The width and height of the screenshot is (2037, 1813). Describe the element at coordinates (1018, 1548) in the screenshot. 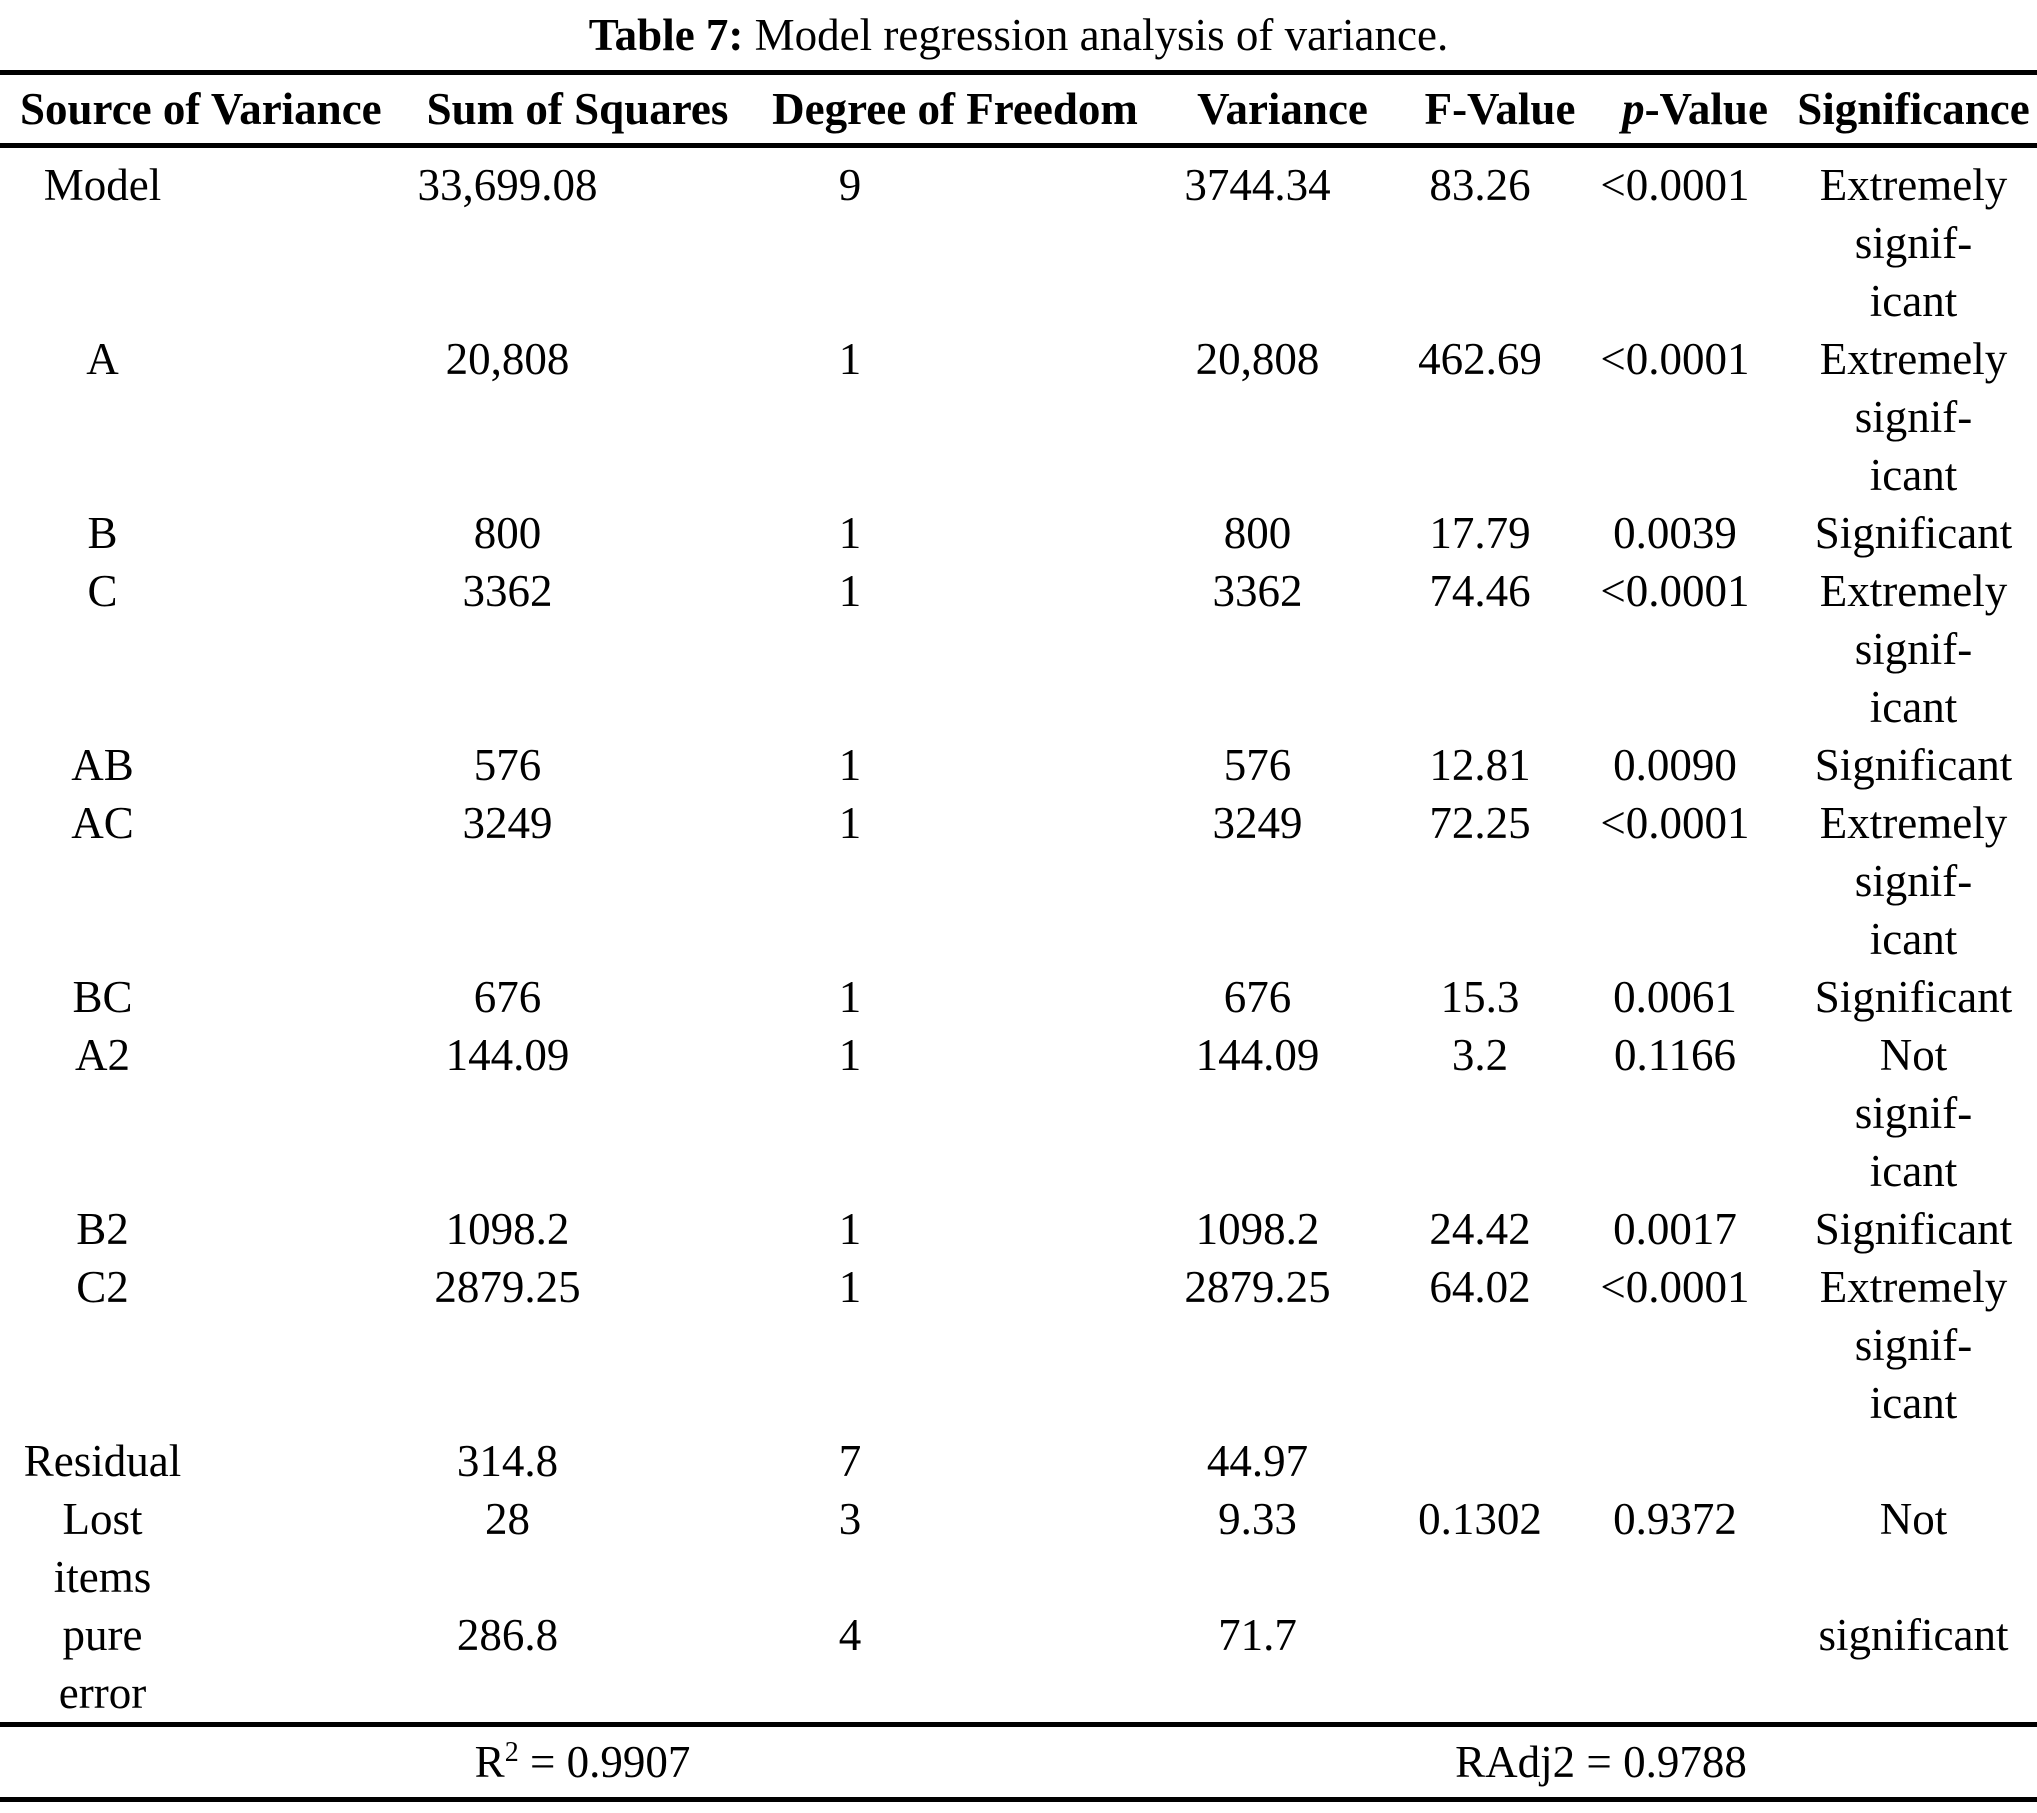

I see `table-row: Lost items 28 3 9.33 0.1302 0.9372 Not` at that location.